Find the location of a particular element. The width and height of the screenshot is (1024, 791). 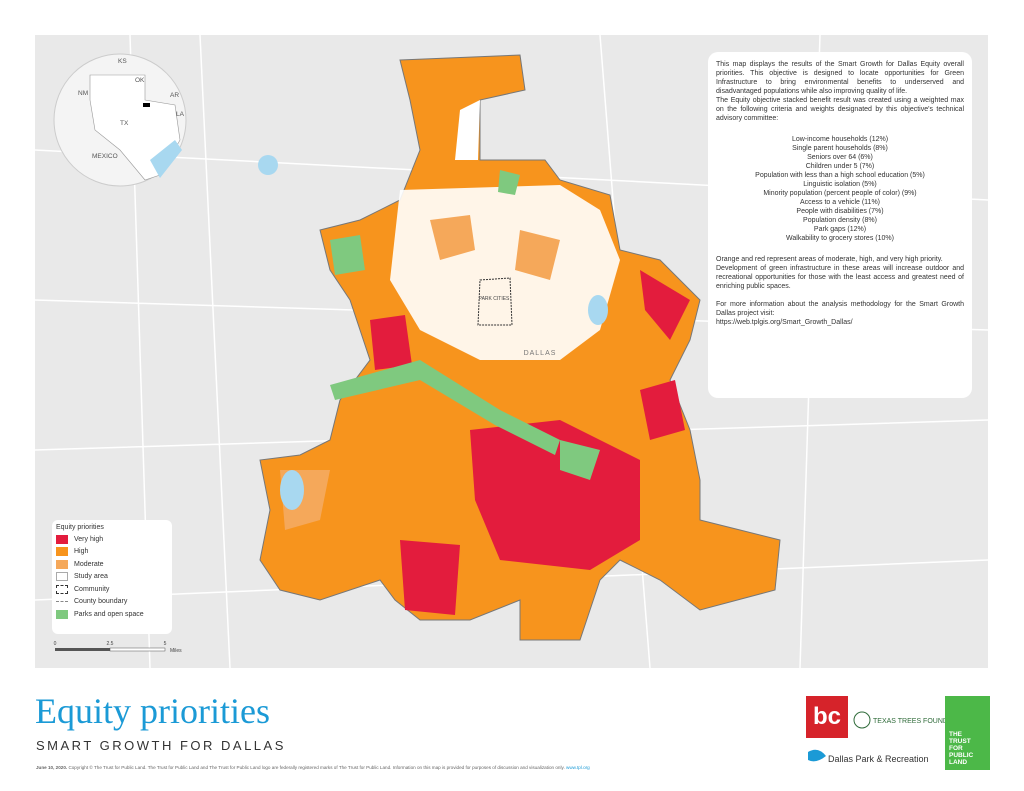

legend-item: Study area is located at coordinates (112, 577).